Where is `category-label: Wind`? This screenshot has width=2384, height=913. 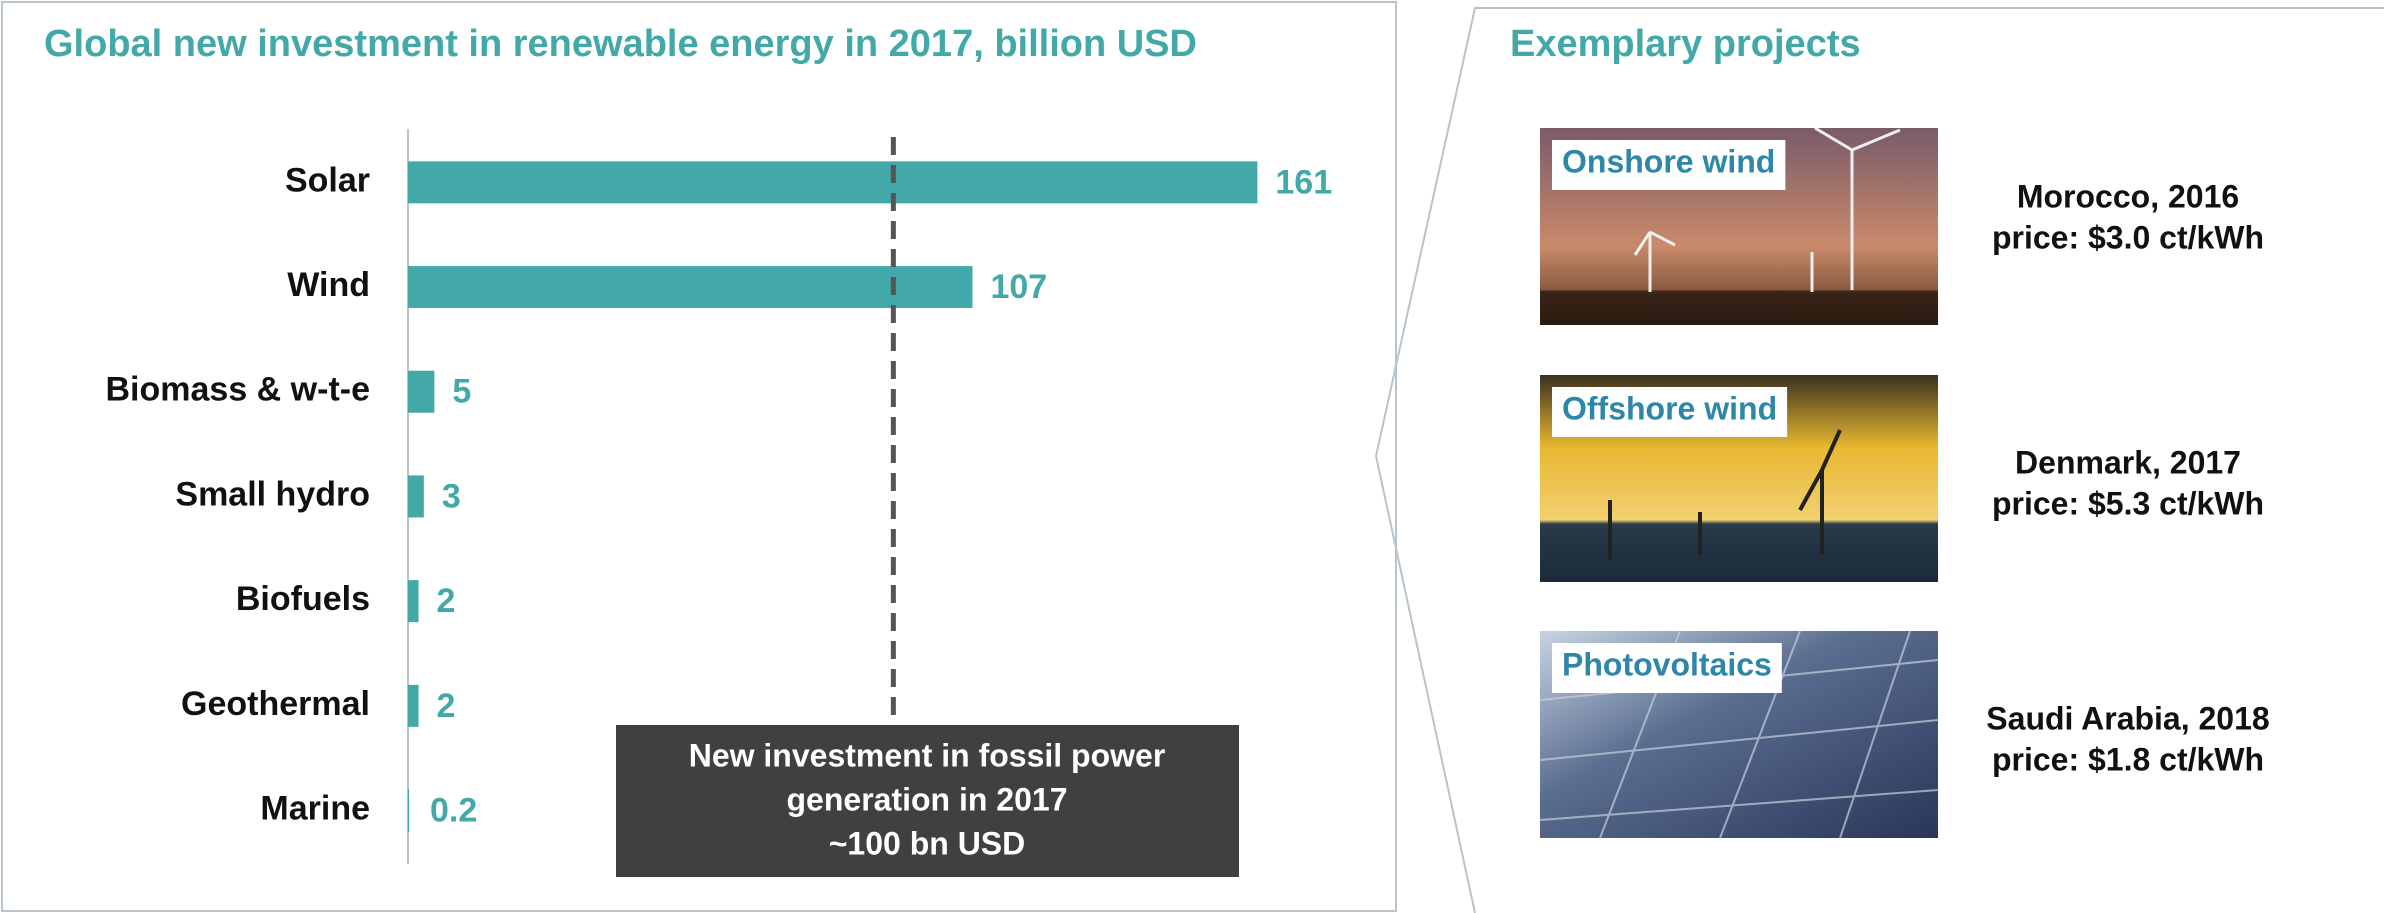
category-label: Wind is located at coordinates (328, 285).